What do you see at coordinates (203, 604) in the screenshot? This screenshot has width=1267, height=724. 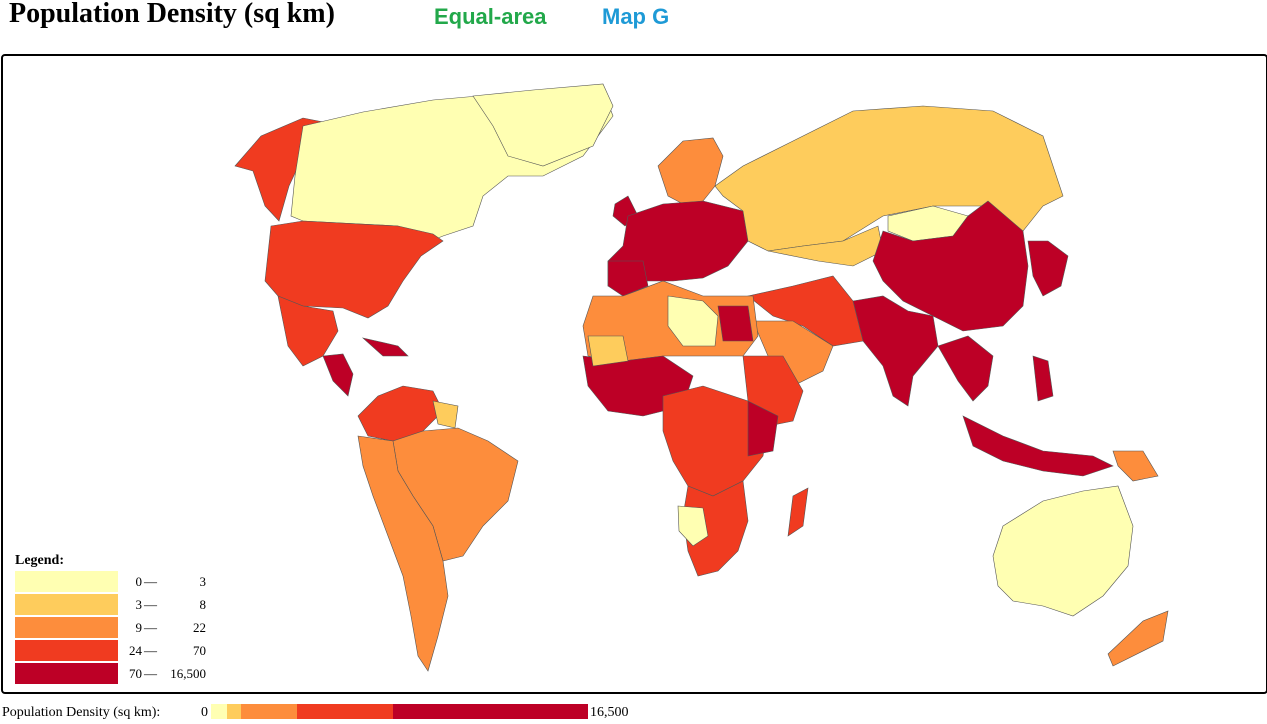 I see `legend-high-2: 8` at bounding box center [203, 604].